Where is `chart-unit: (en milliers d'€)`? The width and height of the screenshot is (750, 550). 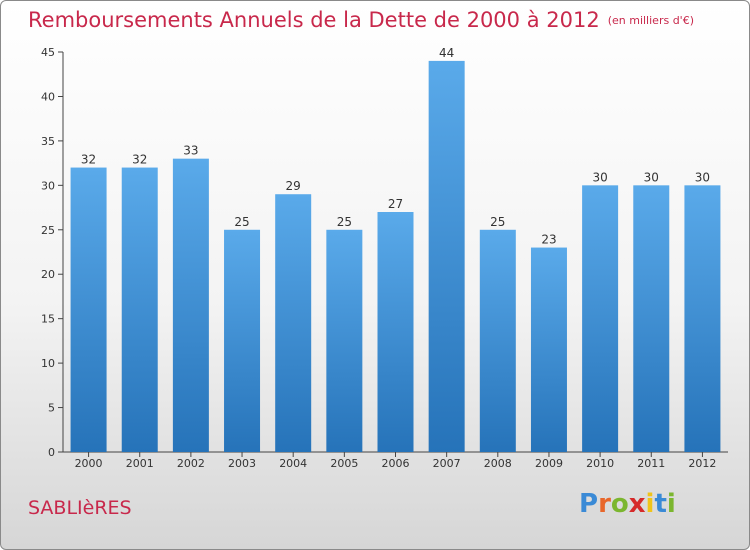 chart-unit: (en milliers d'€) is located at coordinates (650, 20).